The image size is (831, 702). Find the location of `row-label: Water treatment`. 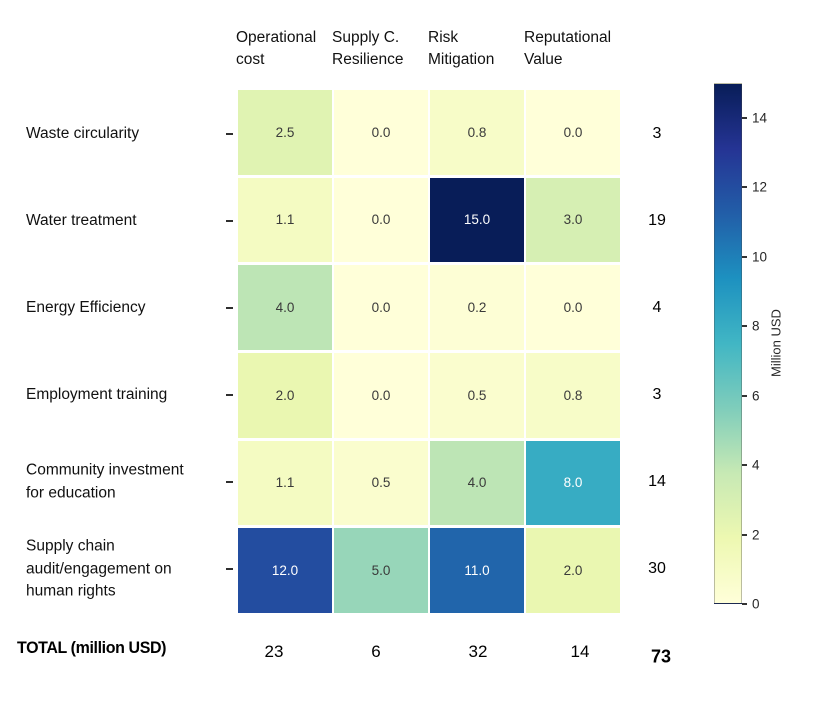

row-label: Water treatment is located at coordinates (81, 220).